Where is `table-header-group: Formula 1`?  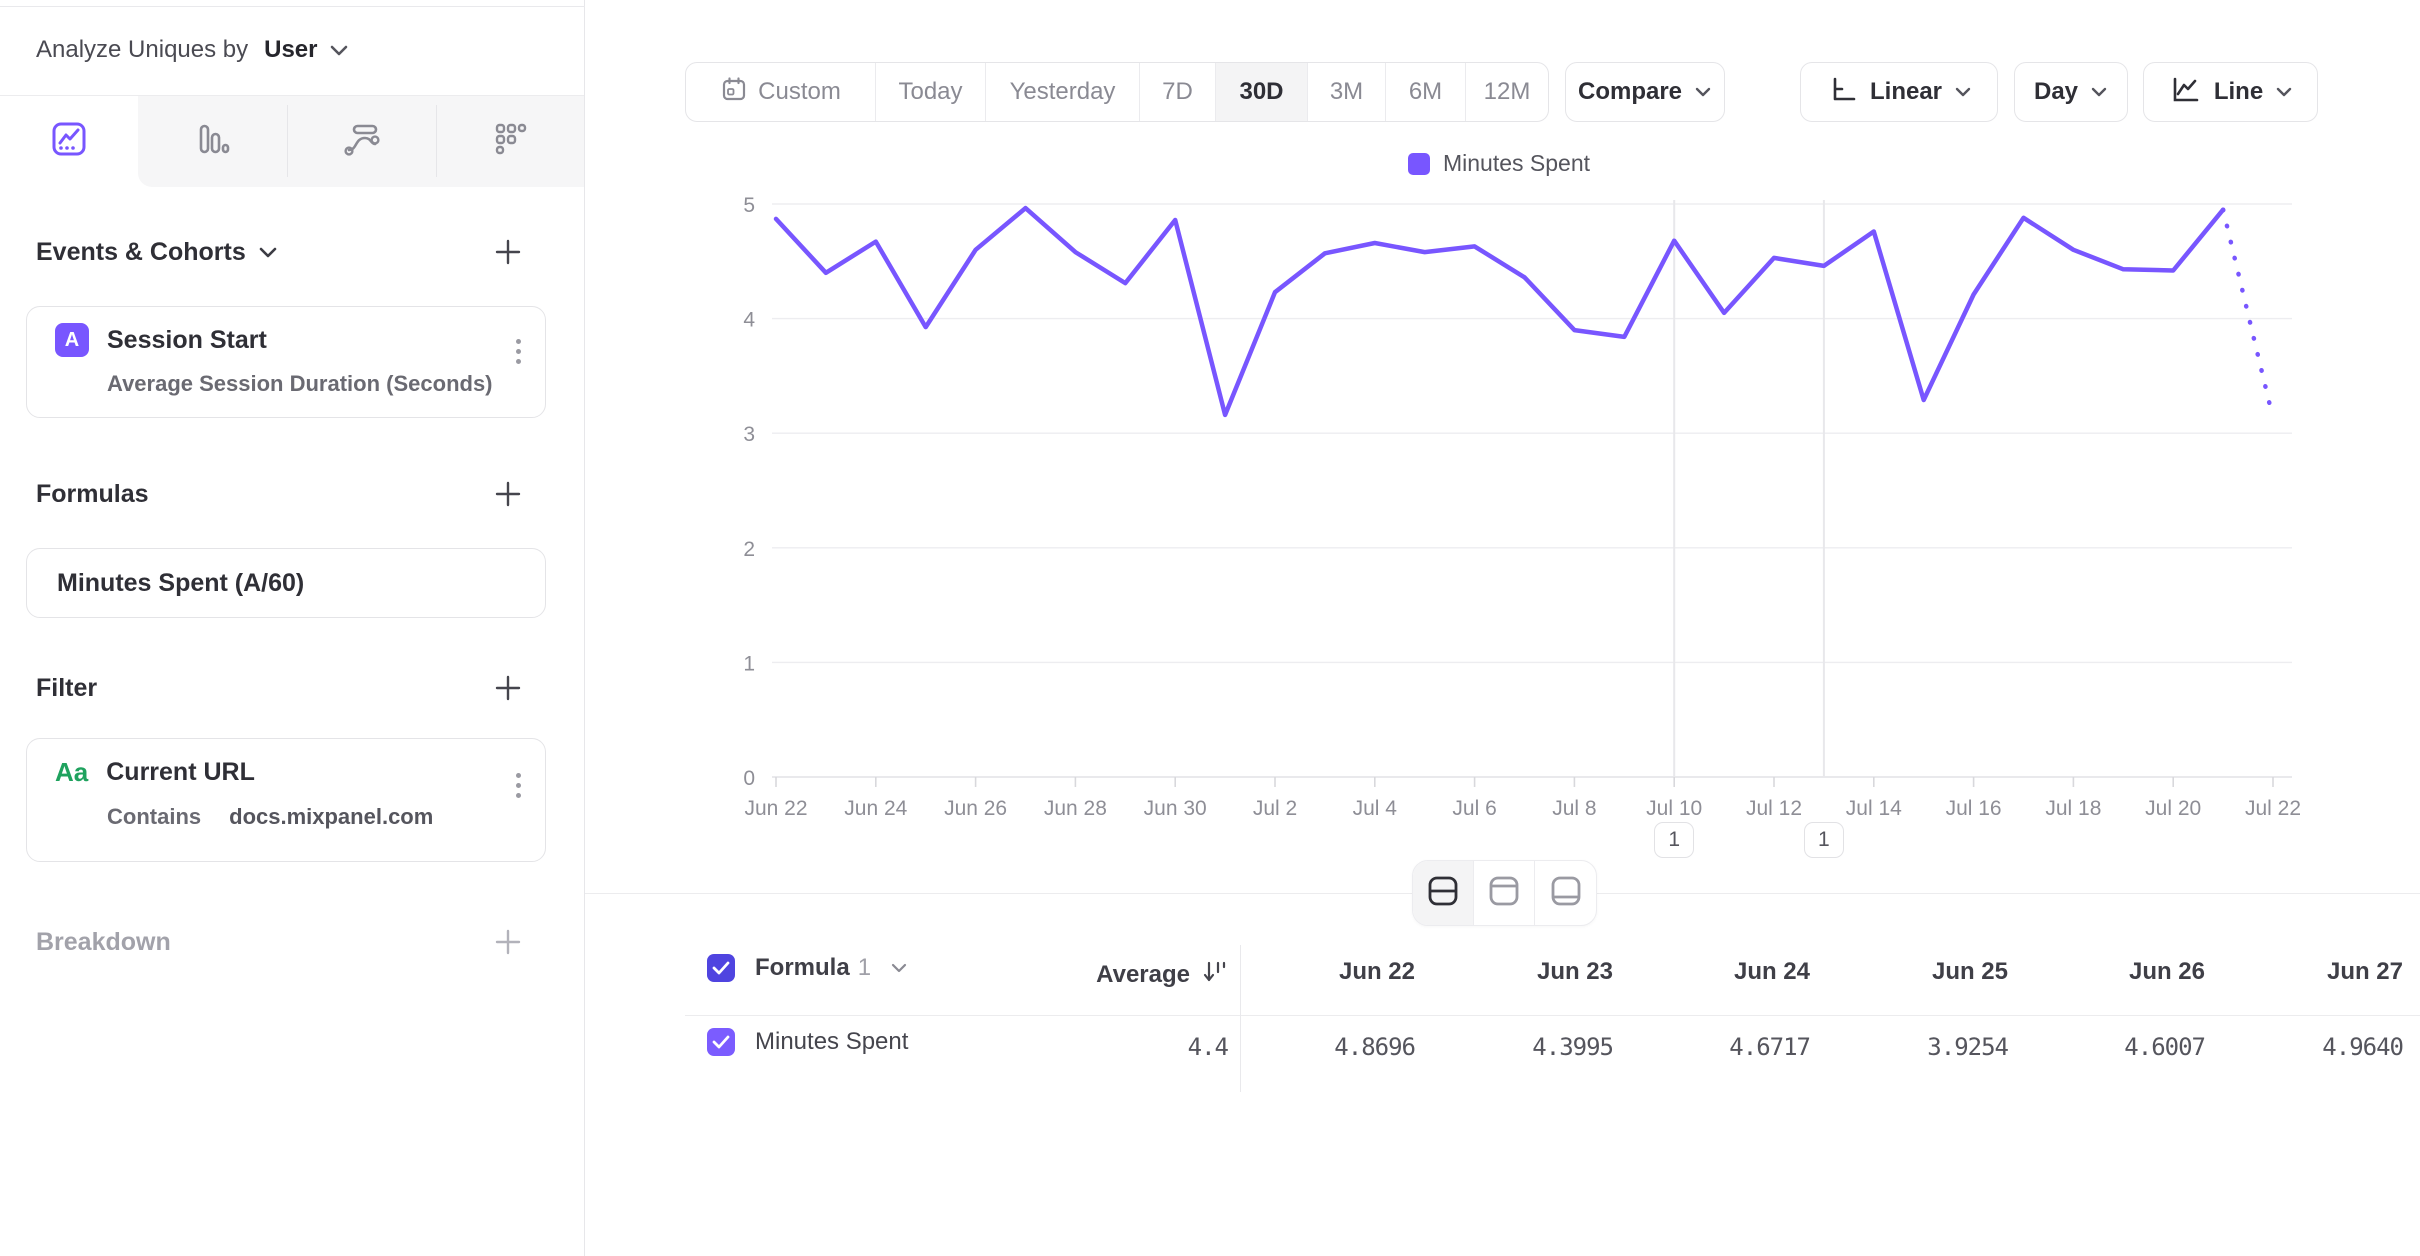 table-header-group: Formula 1 is located at coordinates (807, 968).